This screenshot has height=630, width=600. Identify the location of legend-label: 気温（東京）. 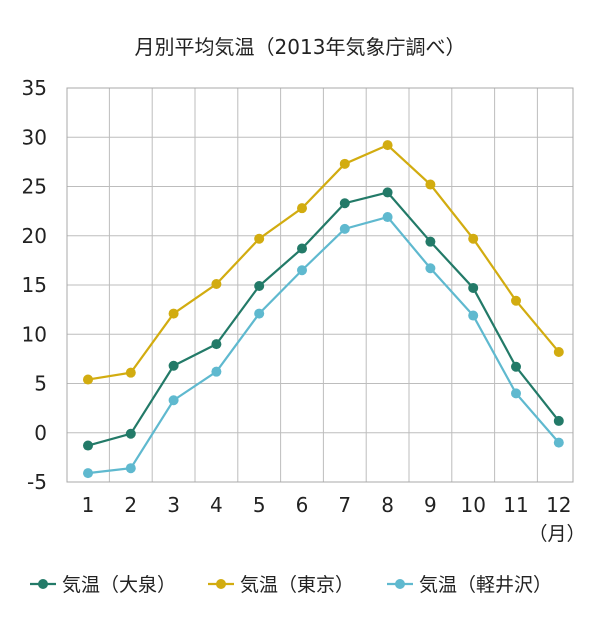
(297, 585).